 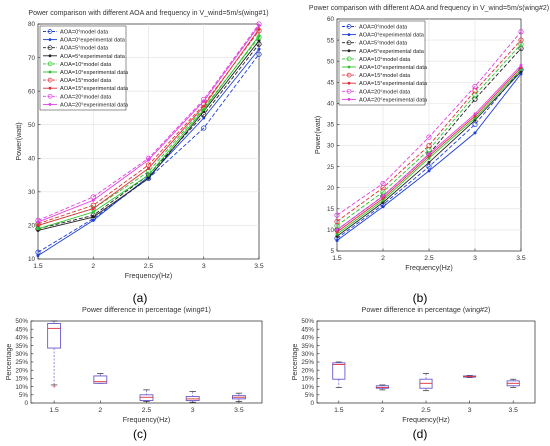 What do you see at coordinates (383, 28) in the screenshot?
I see `legend-label: AOA=0°model data` at bounding box center [383, 28].